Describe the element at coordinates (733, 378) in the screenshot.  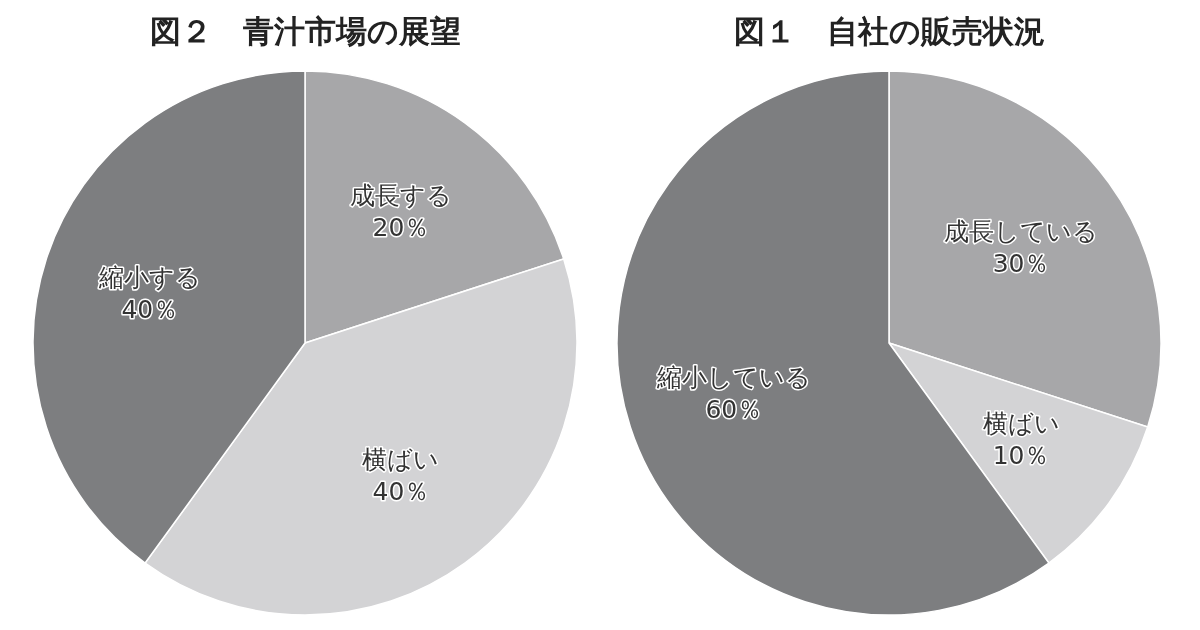
I see `slice-label: 縮小している` at that location.